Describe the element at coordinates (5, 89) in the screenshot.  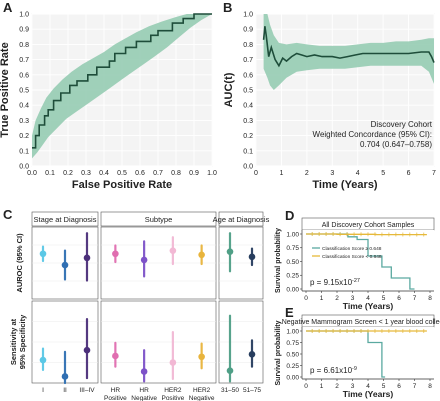
I see `y-axis-label: True Positive Rate` at that location.